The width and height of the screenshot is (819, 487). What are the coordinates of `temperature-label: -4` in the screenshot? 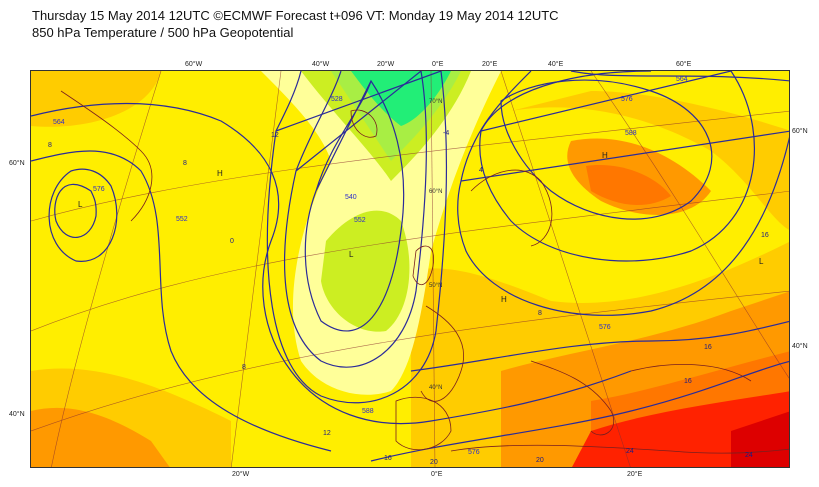 It's located at (446, 133).